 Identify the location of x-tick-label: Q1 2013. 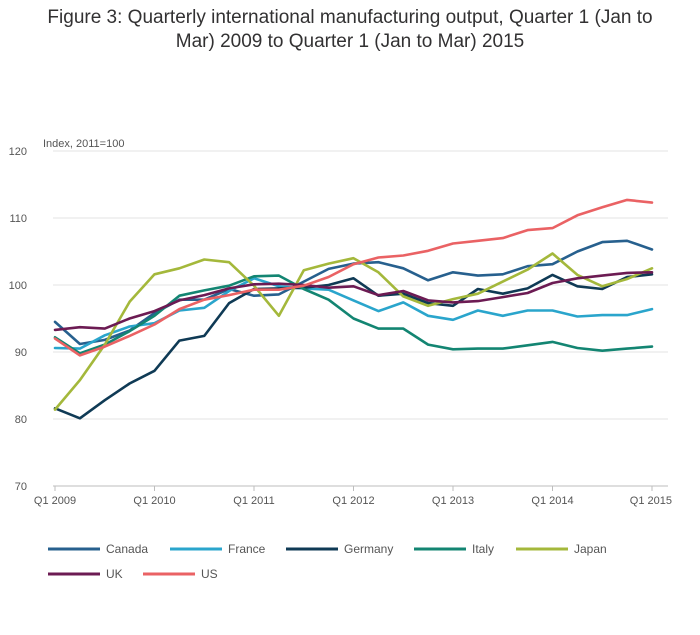
(453, 501).